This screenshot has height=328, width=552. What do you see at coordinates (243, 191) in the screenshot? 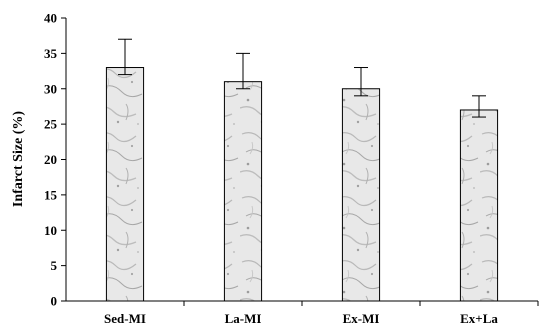
I see `bar-la-mi` at bounding box center [243, 191].